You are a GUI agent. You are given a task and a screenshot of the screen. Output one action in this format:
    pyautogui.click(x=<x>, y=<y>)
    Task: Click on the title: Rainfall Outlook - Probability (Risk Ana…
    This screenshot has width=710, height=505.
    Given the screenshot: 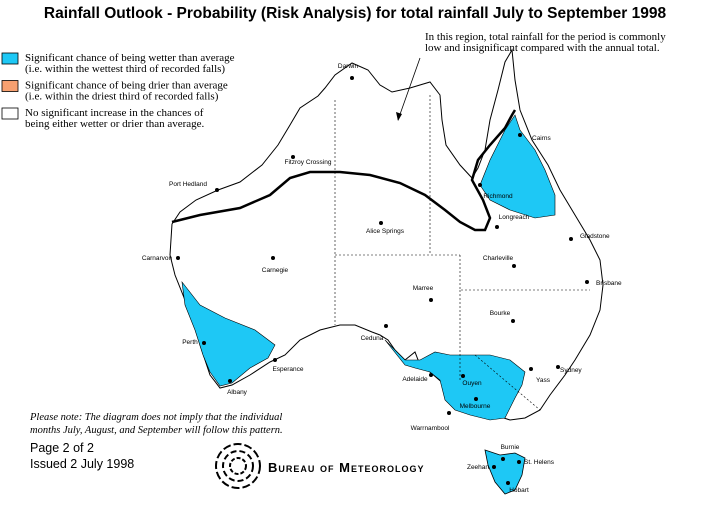 What is the action you would take?
    pyautogui.click(x=355, y=13)
    